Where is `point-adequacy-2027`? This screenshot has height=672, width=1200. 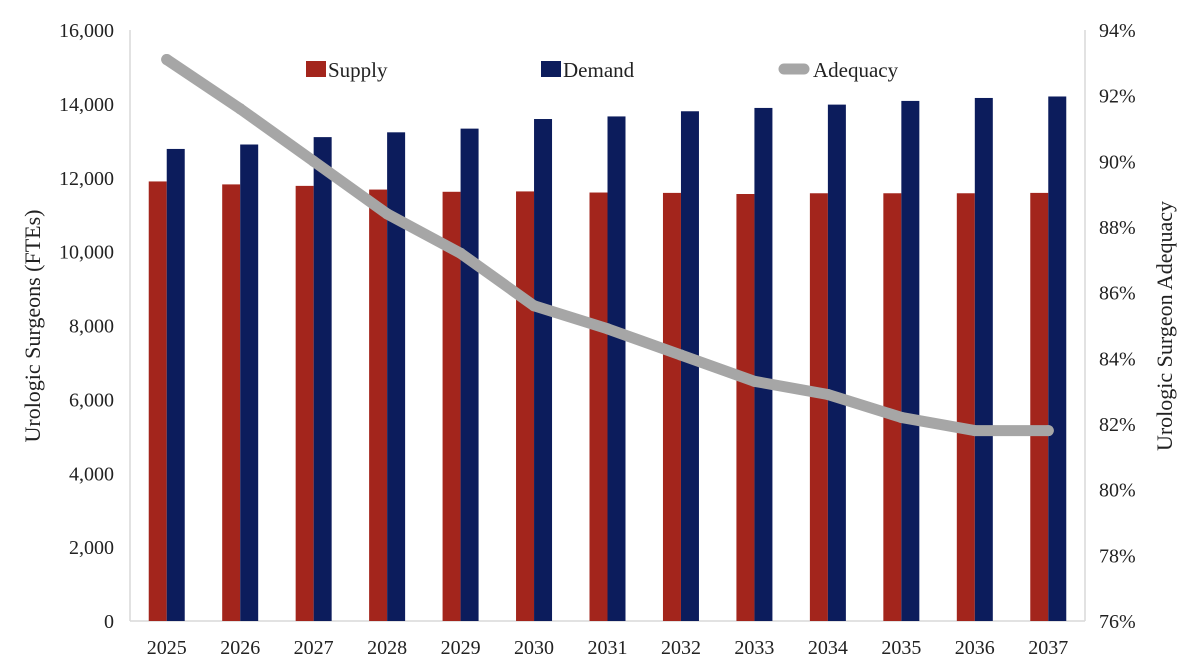 point-adequacy-2027 is located at coordinates (314, 161).